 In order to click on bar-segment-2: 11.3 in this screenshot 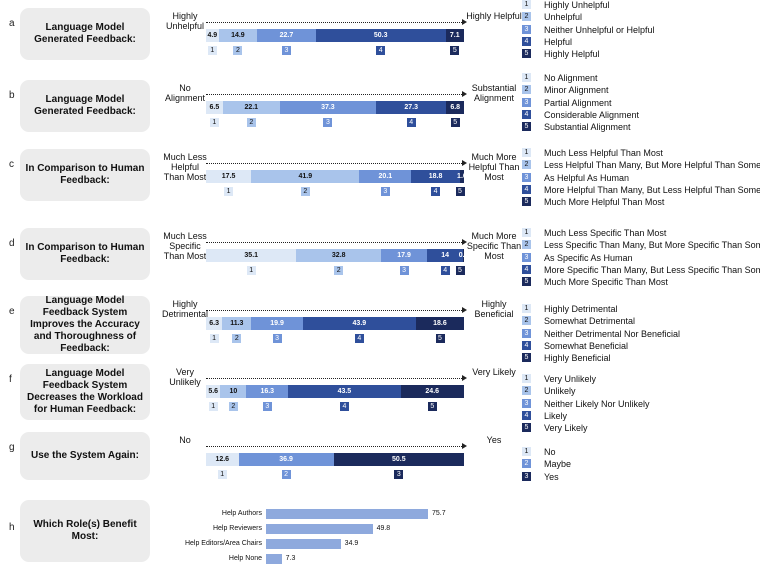, I will do `click(237, 323)`.